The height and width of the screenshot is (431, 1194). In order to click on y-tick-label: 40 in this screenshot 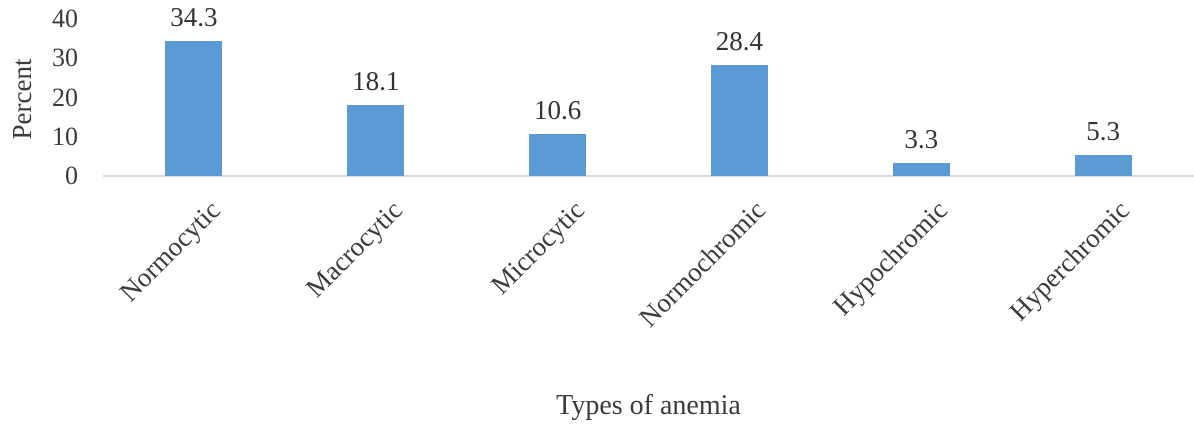, I will do `click(65, 18)`.